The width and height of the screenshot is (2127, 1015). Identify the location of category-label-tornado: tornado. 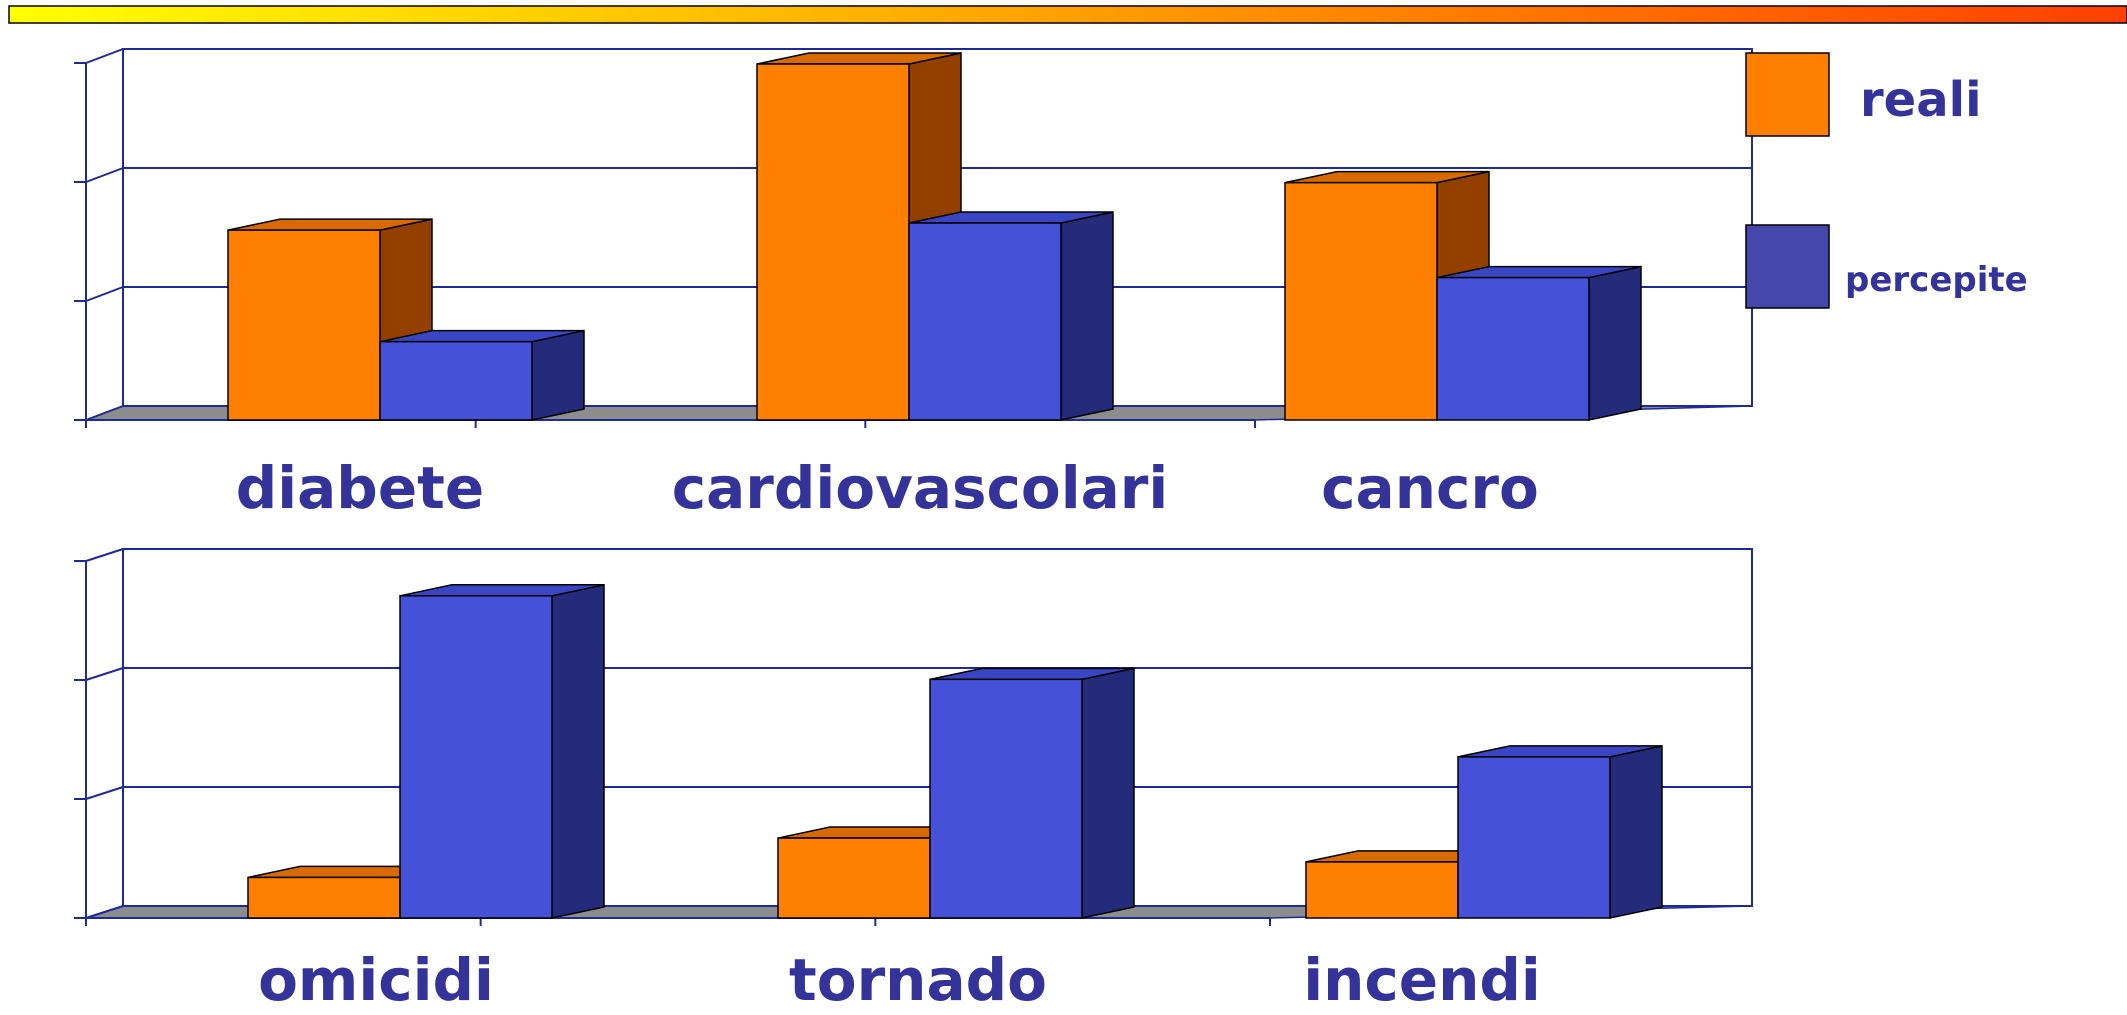
(918, 980).